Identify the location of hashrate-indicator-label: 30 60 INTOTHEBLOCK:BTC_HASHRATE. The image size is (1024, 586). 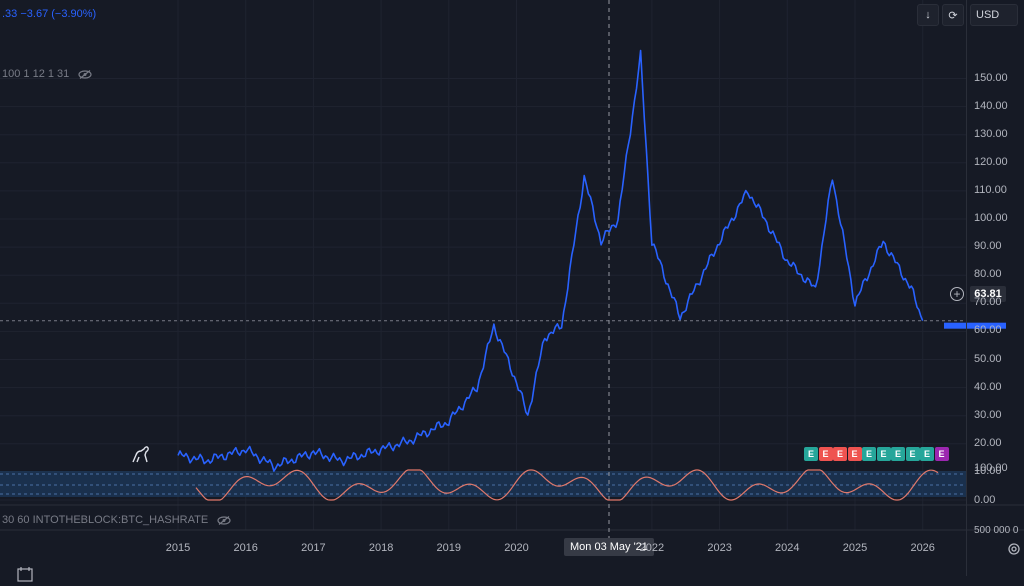
(116, 520).